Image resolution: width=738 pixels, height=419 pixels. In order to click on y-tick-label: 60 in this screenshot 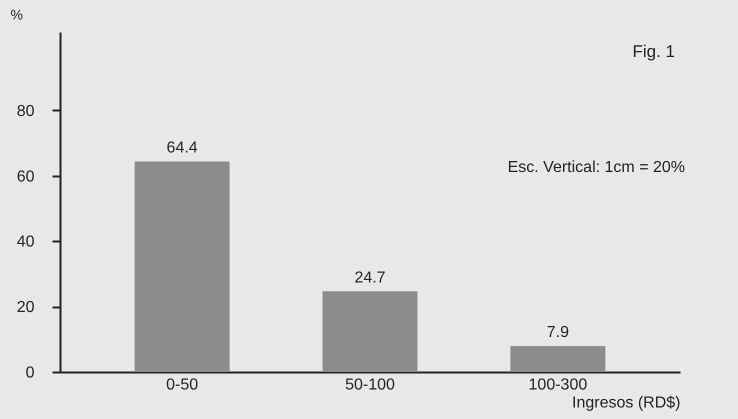, I will do `click(25, 177)`.